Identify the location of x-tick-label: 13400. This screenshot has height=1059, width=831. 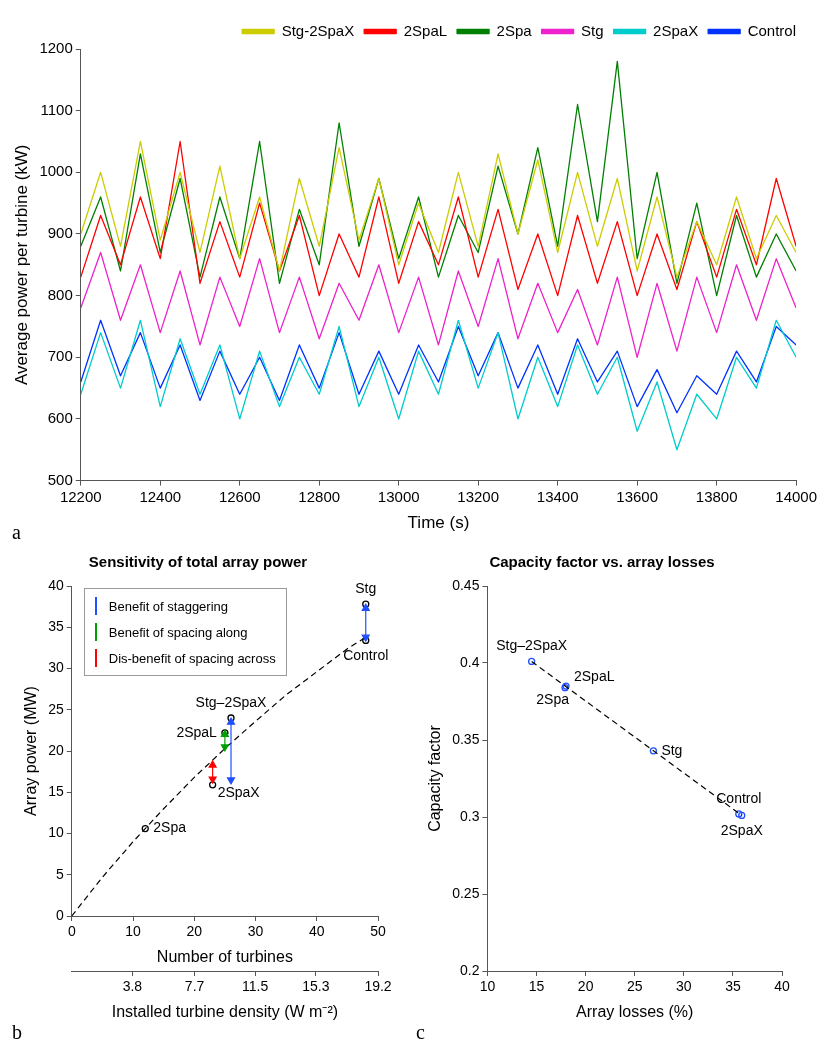
(557, 496).